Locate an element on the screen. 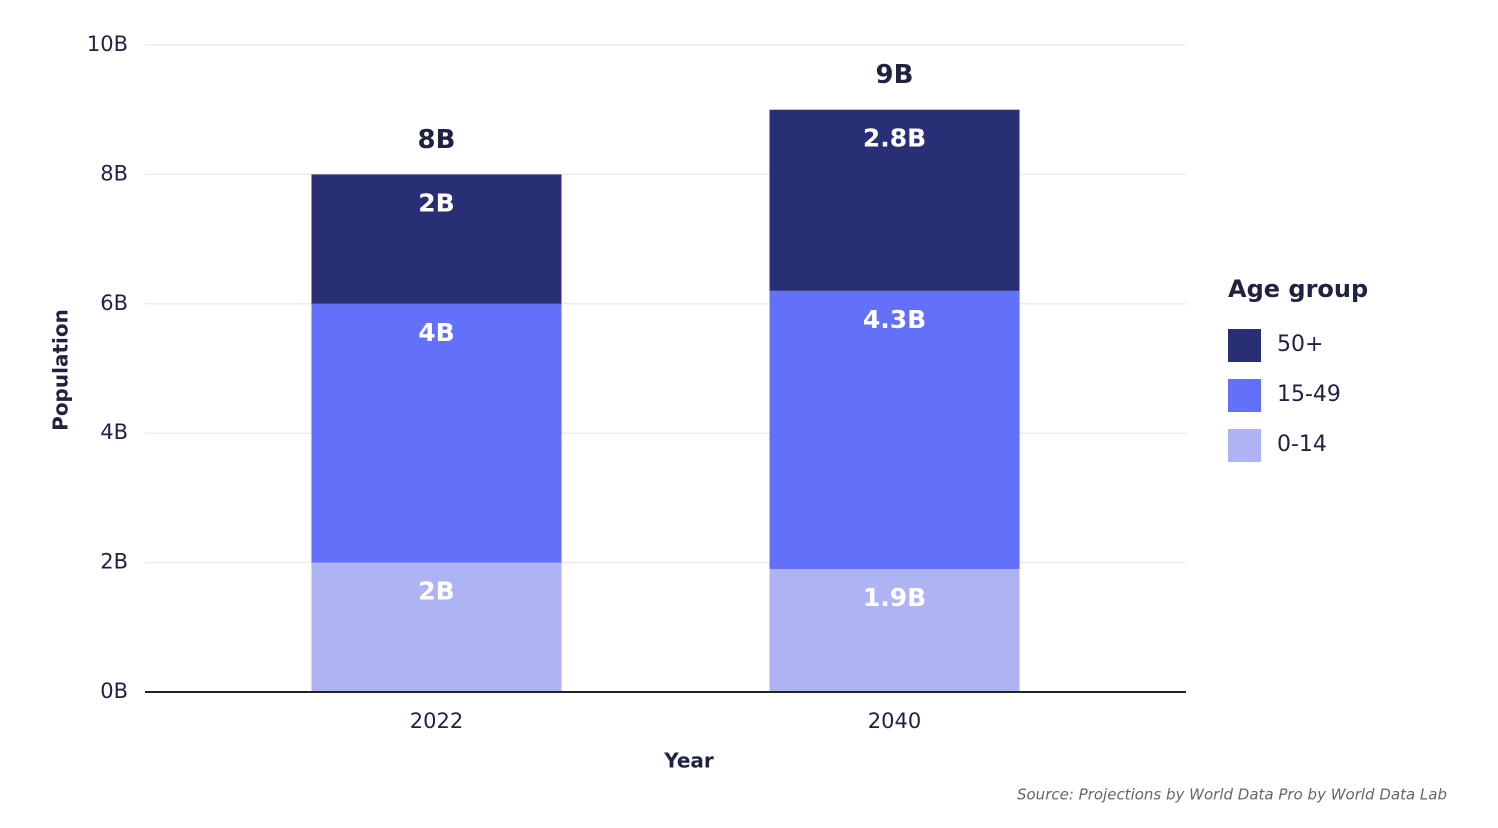 The image size is (1498, 828). y-tick-label: 2B is located at coordinates (114, 562).